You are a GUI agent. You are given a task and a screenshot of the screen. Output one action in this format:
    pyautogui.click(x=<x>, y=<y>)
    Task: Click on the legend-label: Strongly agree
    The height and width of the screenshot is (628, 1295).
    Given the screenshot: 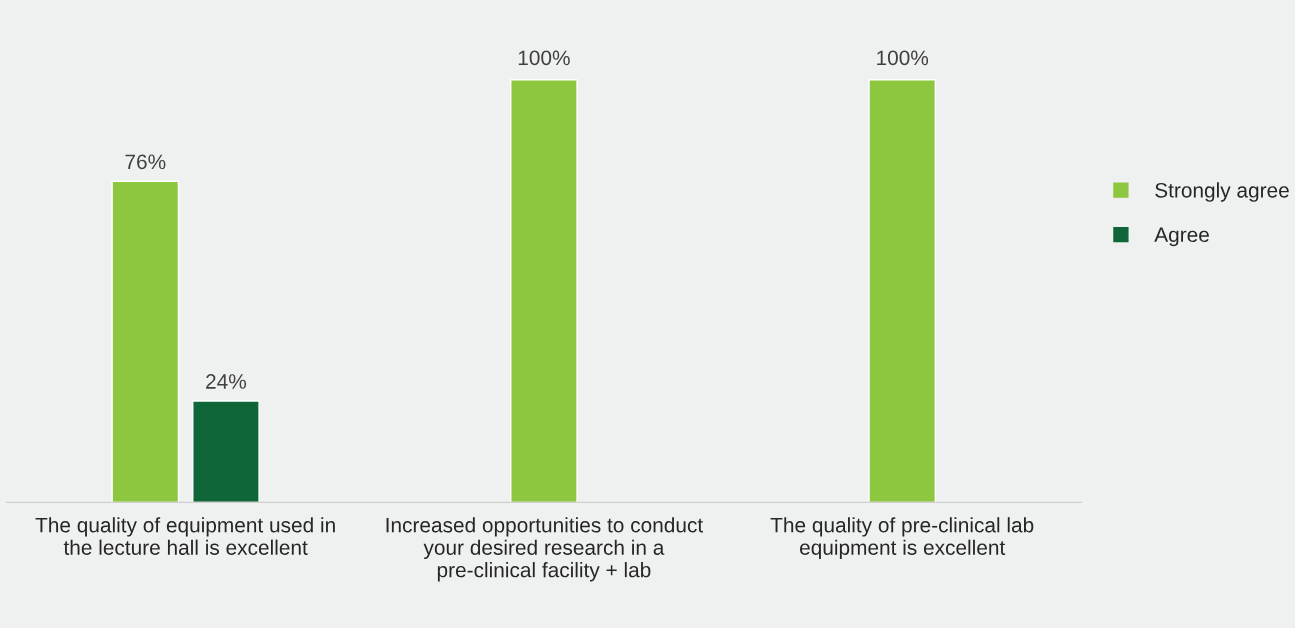 What is the action you would take?
    pyautogui.click(x=1222, y=192)
    